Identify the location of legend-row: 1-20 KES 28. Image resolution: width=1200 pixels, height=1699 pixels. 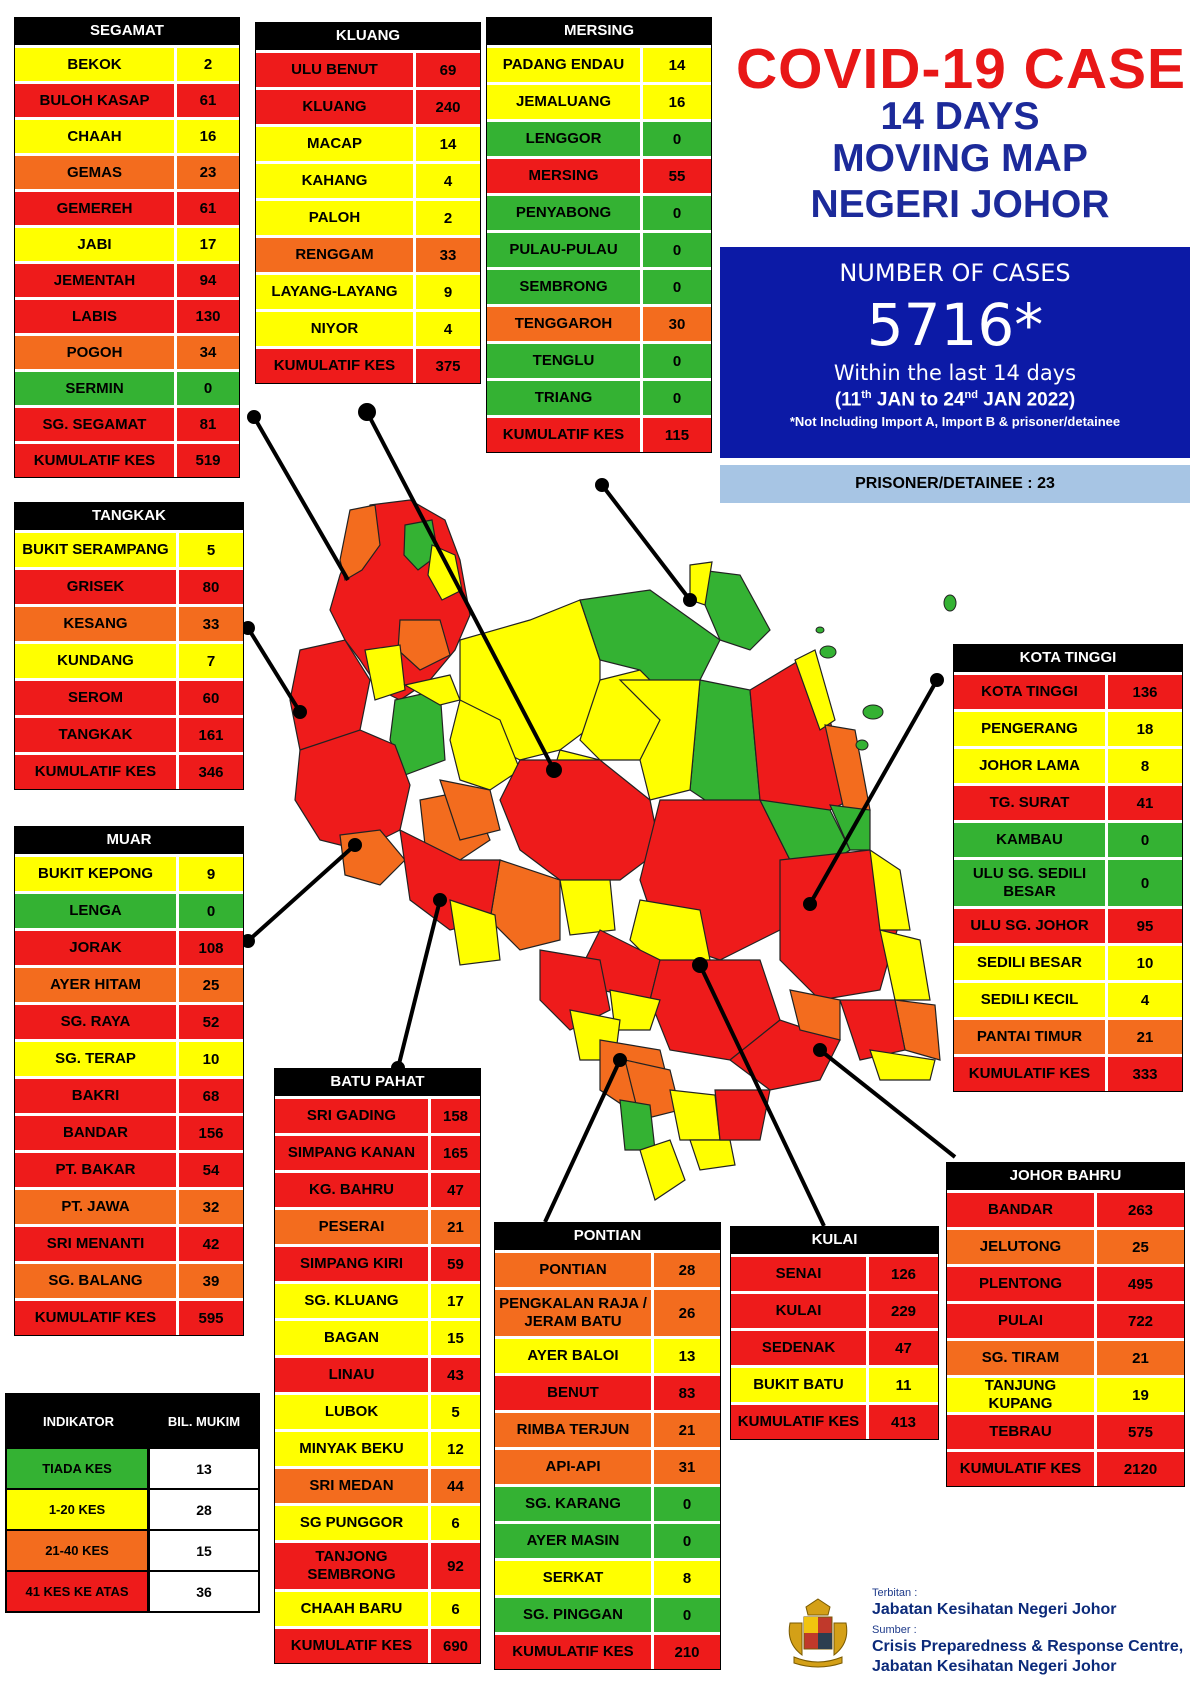
(132, 1508).